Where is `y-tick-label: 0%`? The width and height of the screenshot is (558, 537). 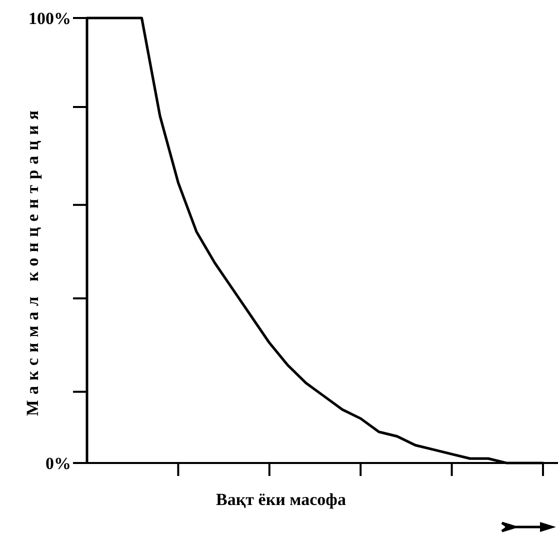
y-tick-label: 0% is located at coordinates (58, 463).